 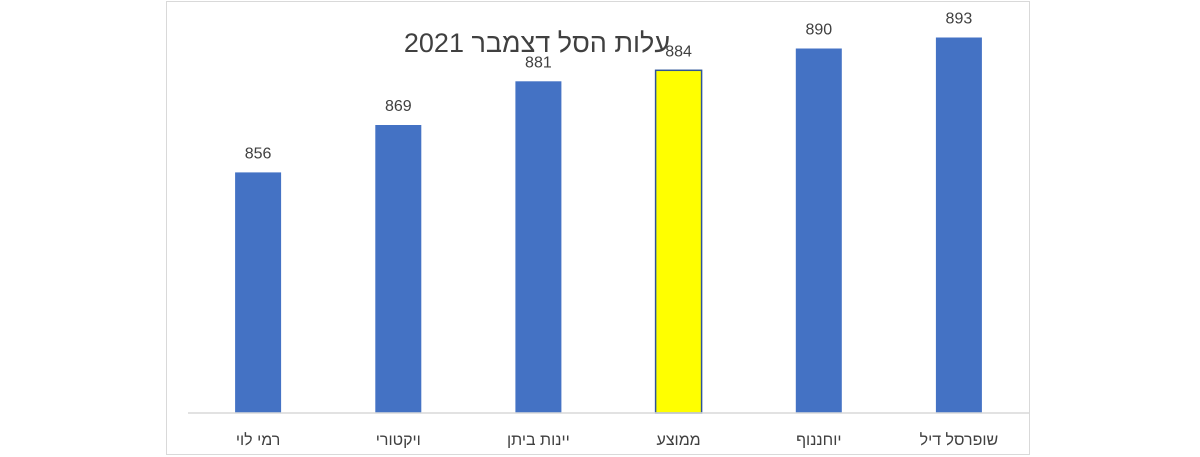 What do you see at coordinates (818, 30) in the screenshot?
I see `data-label-4: 890` at bounding box center [818, 30].